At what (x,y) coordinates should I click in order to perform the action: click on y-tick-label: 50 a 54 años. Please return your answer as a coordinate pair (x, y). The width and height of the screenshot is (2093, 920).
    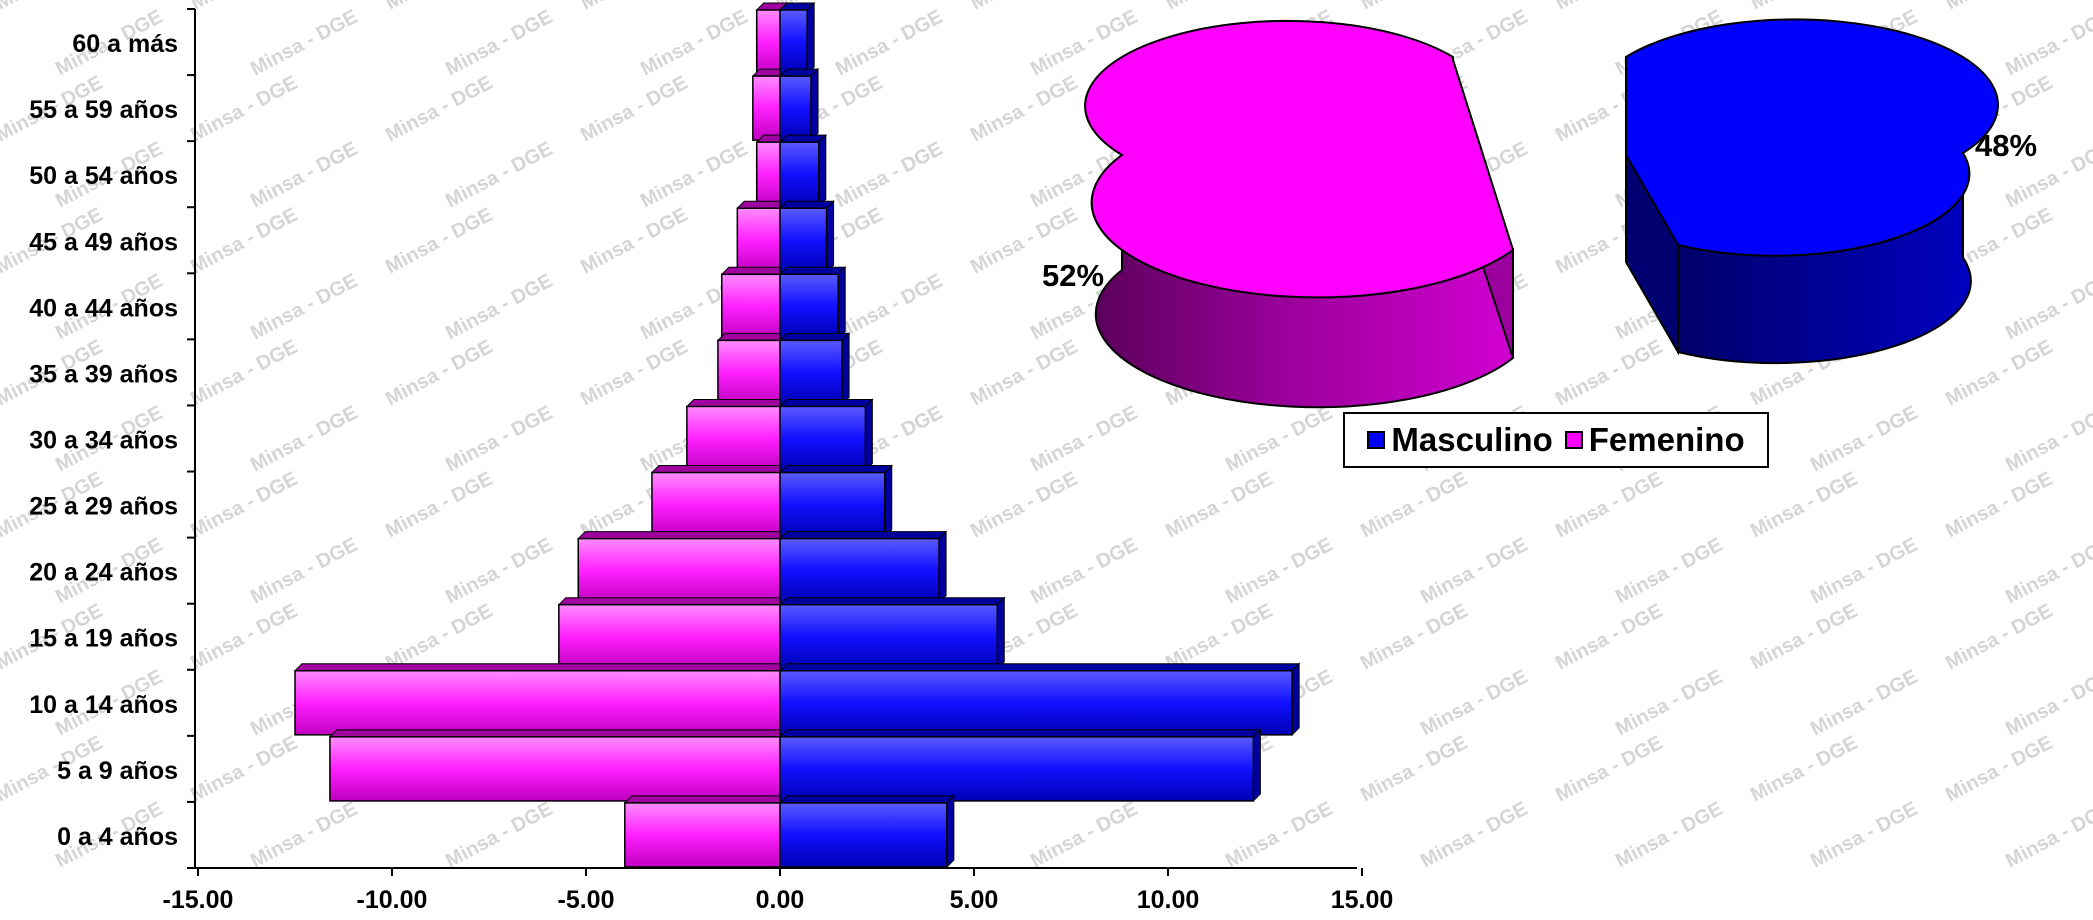
    Looking at the image, I should click on (103, 176).